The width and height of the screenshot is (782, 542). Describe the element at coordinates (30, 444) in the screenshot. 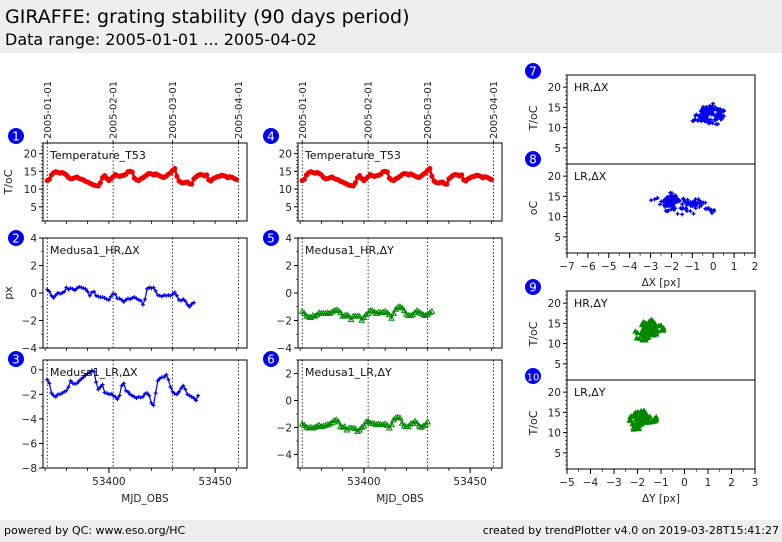

I see `y-tick-label: −6` at that location.